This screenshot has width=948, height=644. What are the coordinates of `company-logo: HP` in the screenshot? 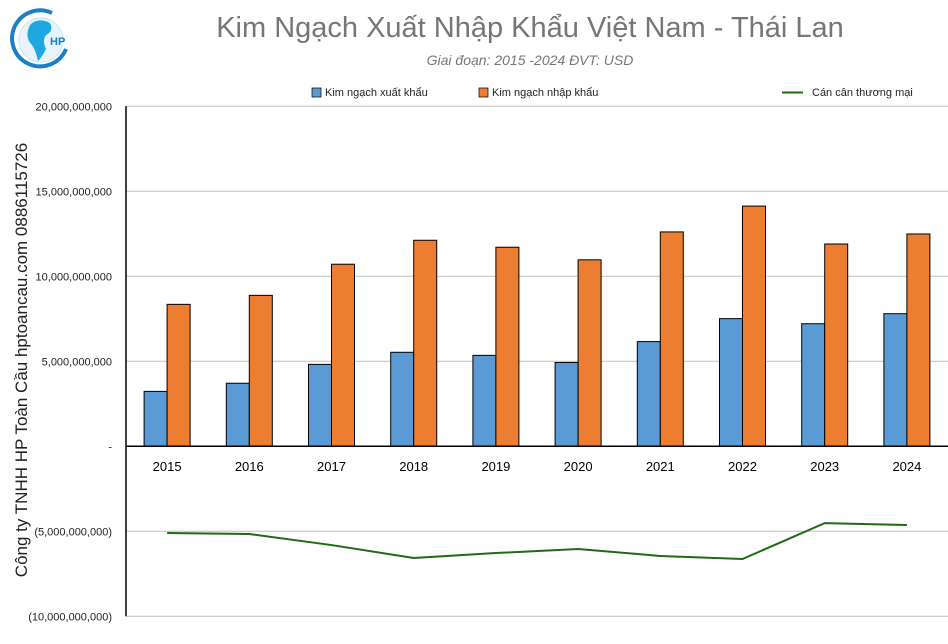 It's located at (43, 42).